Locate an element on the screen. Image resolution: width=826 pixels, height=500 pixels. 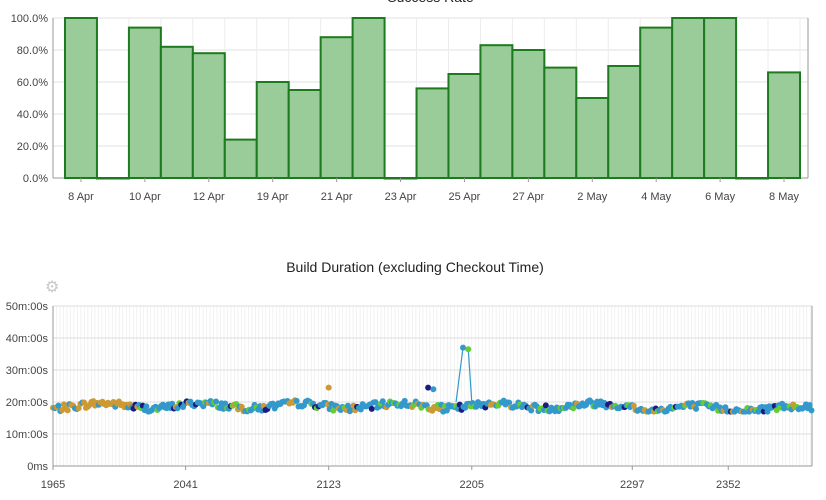
spike-line is located at coordinates (464, 374).